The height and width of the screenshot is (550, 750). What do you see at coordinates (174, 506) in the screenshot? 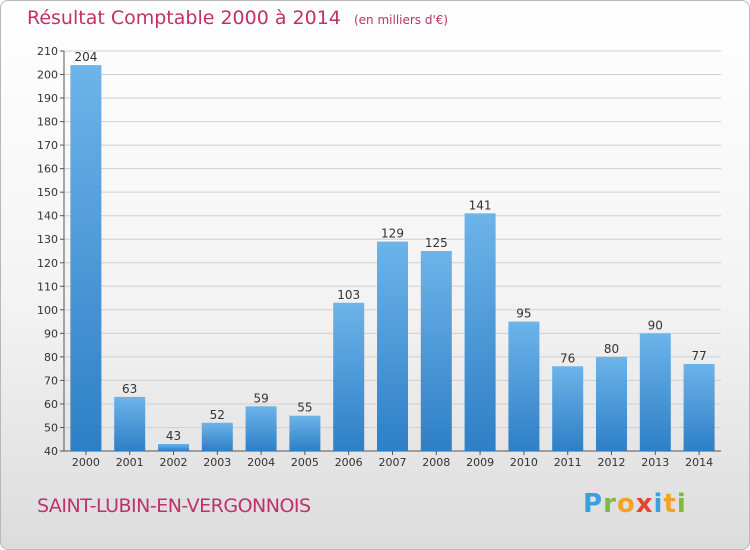
I see `town-name: SAINT-LUBIN-EN-VERGONNOIS` at bounding box center [174, 506].